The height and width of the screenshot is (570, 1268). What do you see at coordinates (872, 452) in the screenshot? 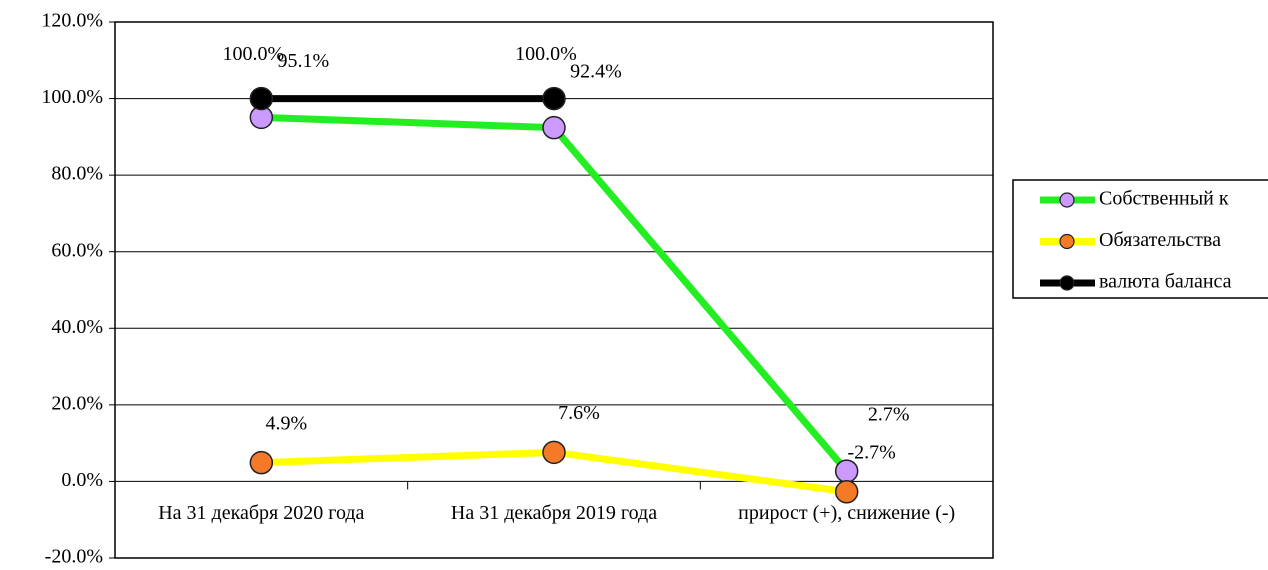
I see `data-label: -2.7%` at bounding box center [872, 452].